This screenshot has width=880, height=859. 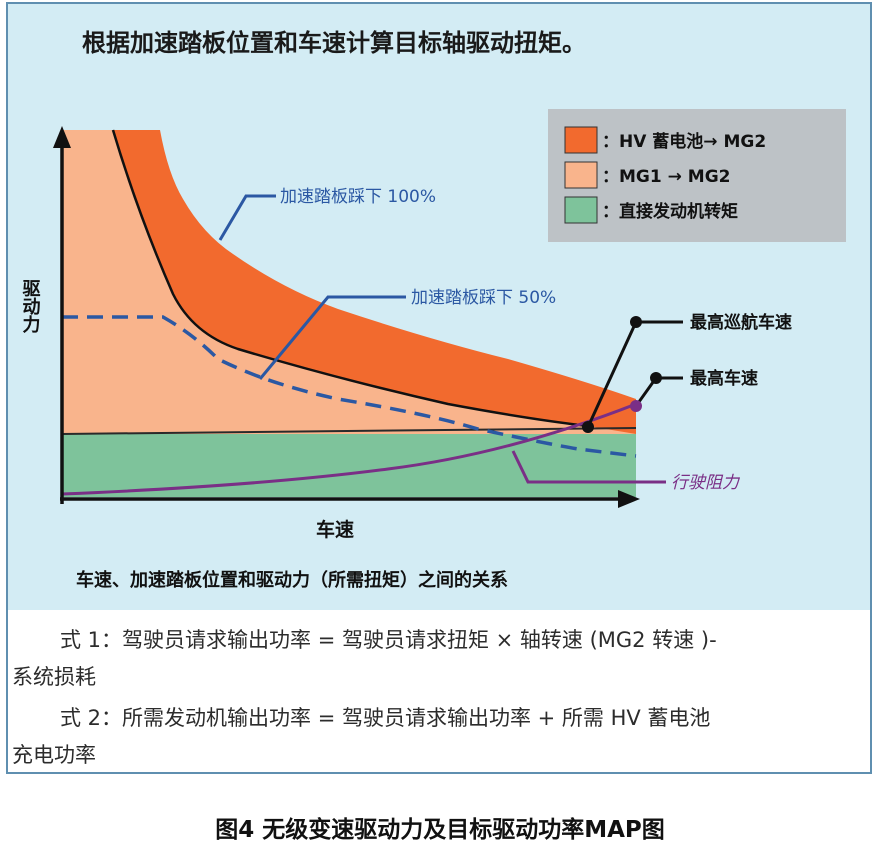 What do you see at coordinates (581, 140) in the screenshot?
I see `legend-swatch-hv-battery` at bounding box center [581, 140].